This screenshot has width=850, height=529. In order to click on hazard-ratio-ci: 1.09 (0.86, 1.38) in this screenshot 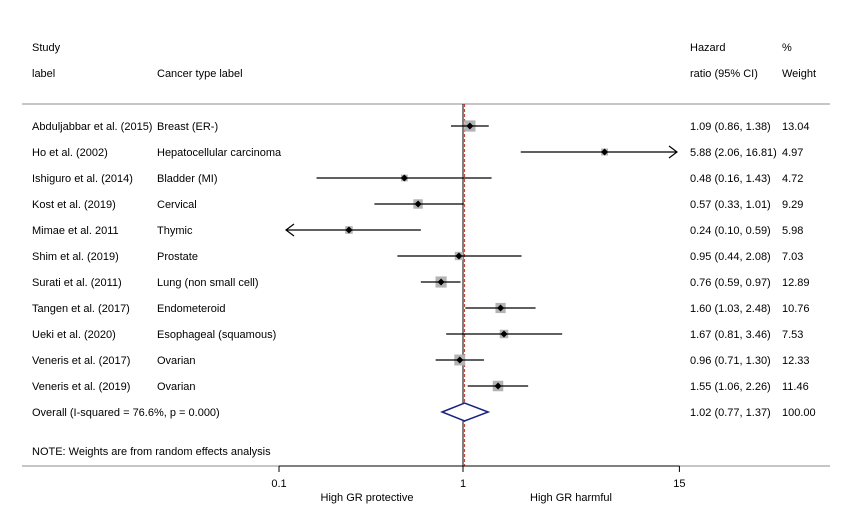, I will do `click(730, 127)`.